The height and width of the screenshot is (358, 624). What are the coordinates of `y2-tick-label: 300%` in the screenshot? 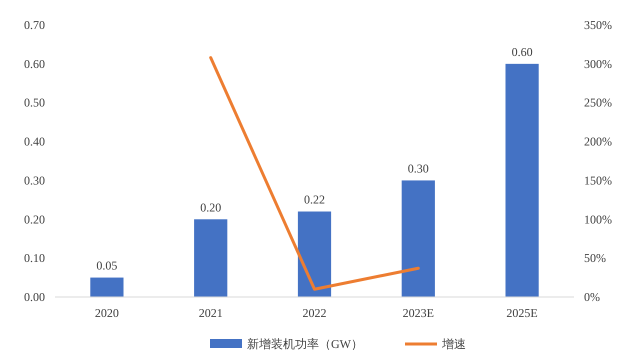 It's located at (598, 63).